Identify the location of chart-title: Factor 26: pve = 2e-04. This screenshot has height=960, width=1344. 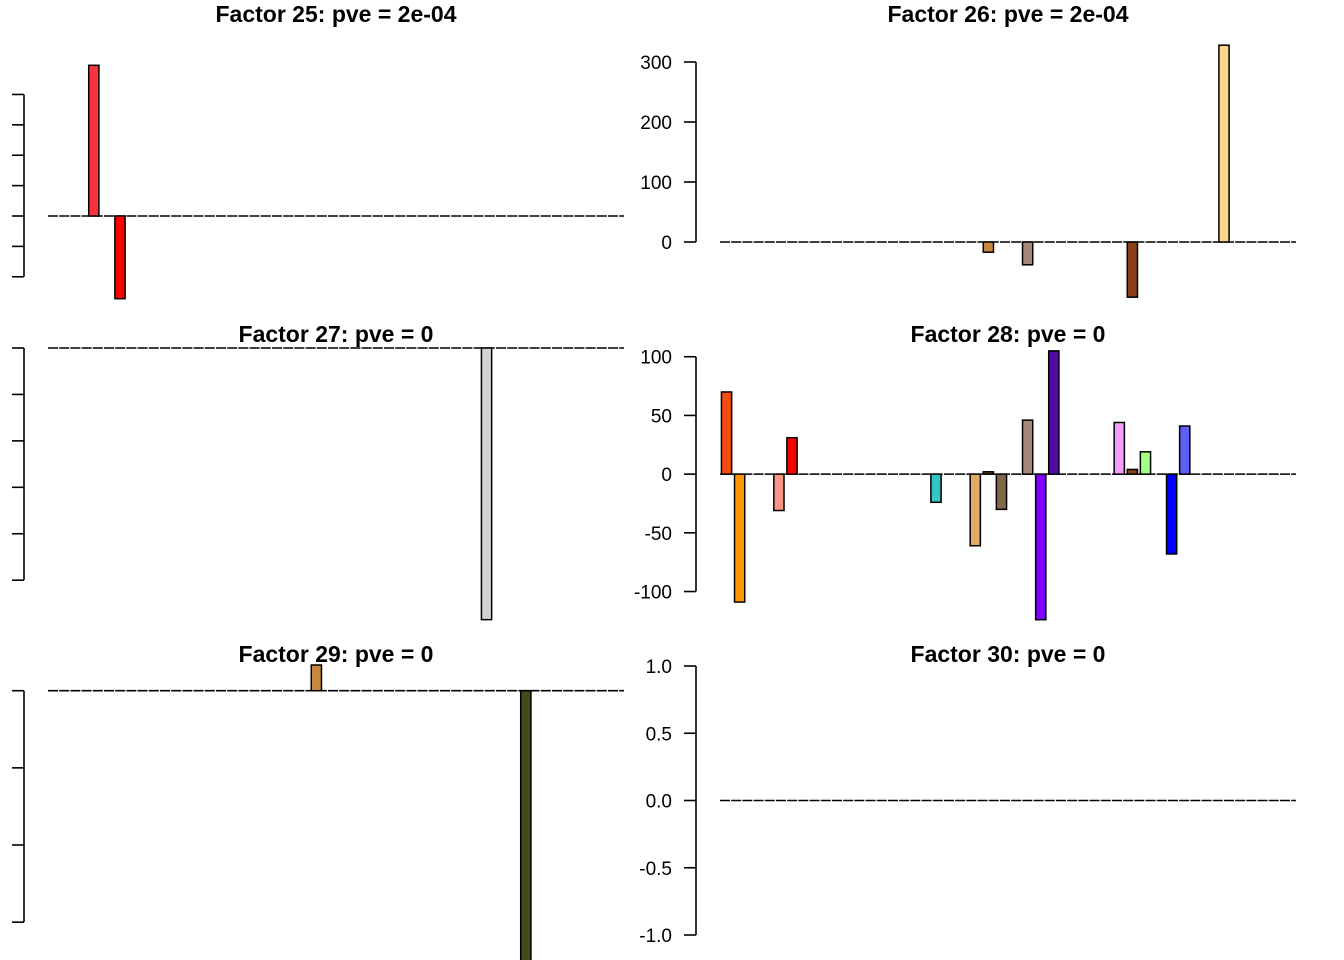
(1008, 14).